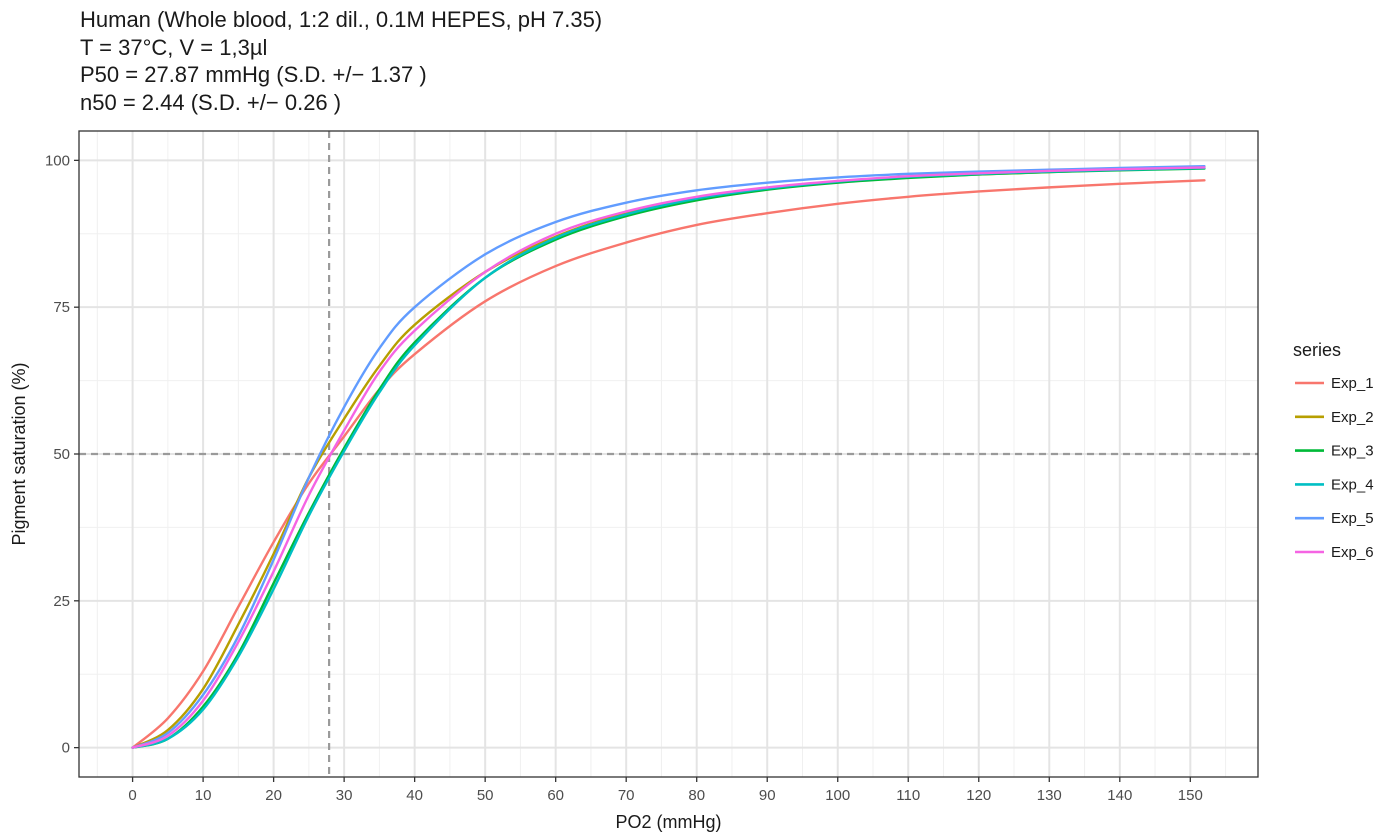 Image resolution: width=1400 pixels, height=840 pixels. What do you see at coordinates (66, 748) in the screenshot?
I see `y-tick-label: 0` at bounding box center [66, 748].